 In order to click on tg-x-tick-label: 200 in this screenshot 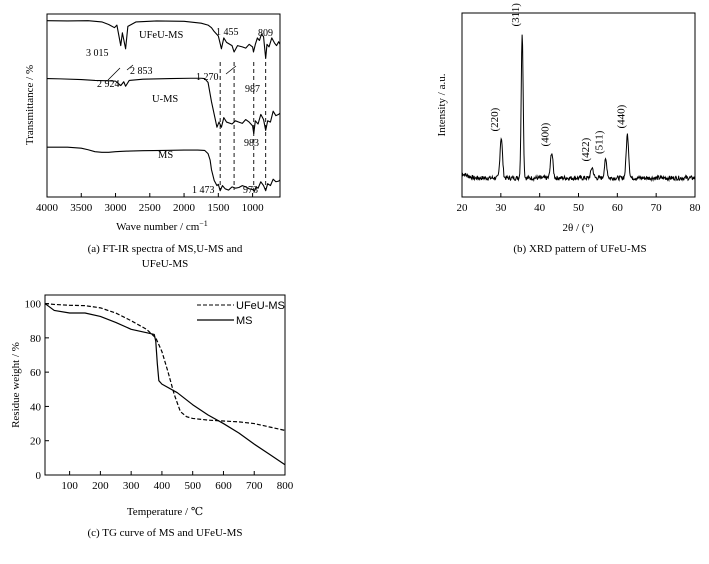, I will do `click(100, 486)`.